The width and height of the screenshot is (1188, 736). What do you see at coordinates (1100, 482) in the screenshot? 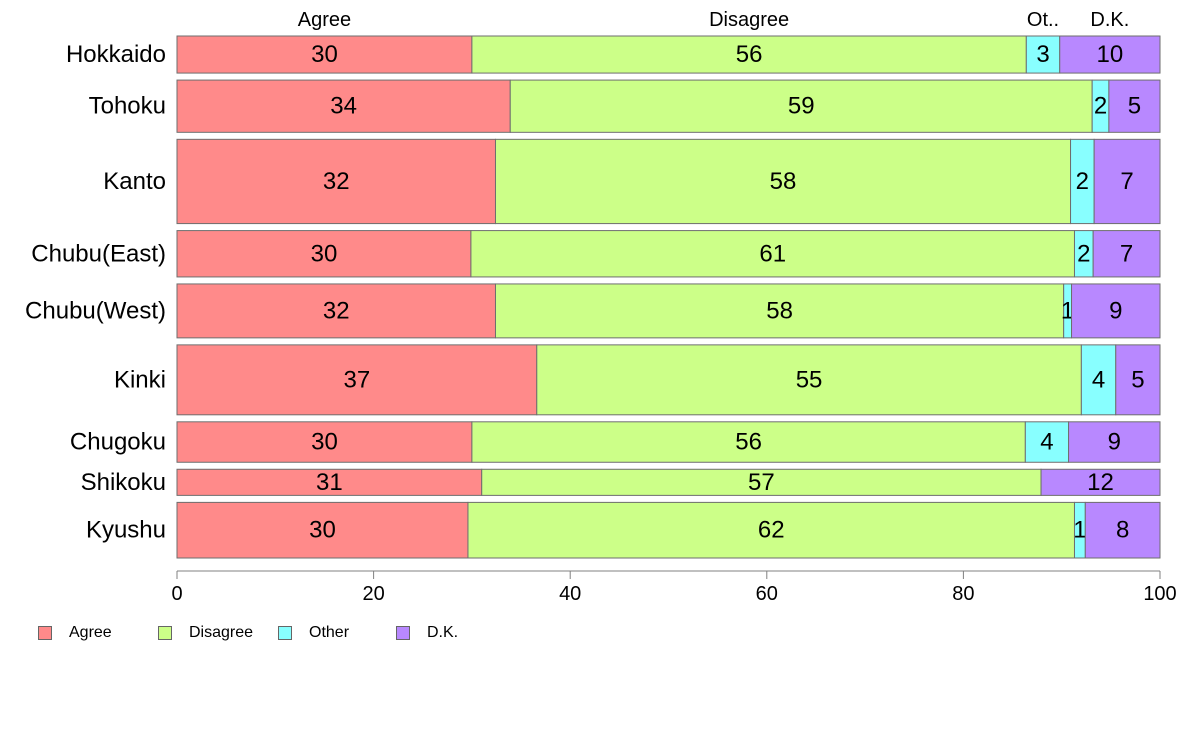
I see `bar-shikoku-d-k` at bounding box center [1100, 482].